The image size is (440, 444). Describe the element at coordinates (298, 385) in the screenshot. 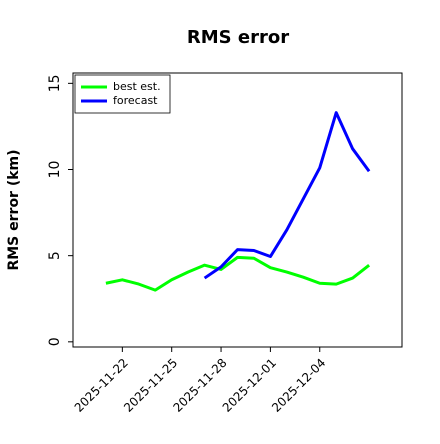

I see `x-tick-label: 2025-12-04` at that location.